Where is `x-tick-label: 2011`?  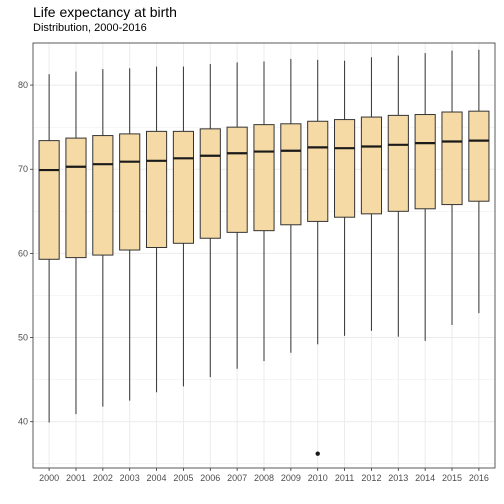 x-tick-label: 2011 is located at coordinates (344, 478).